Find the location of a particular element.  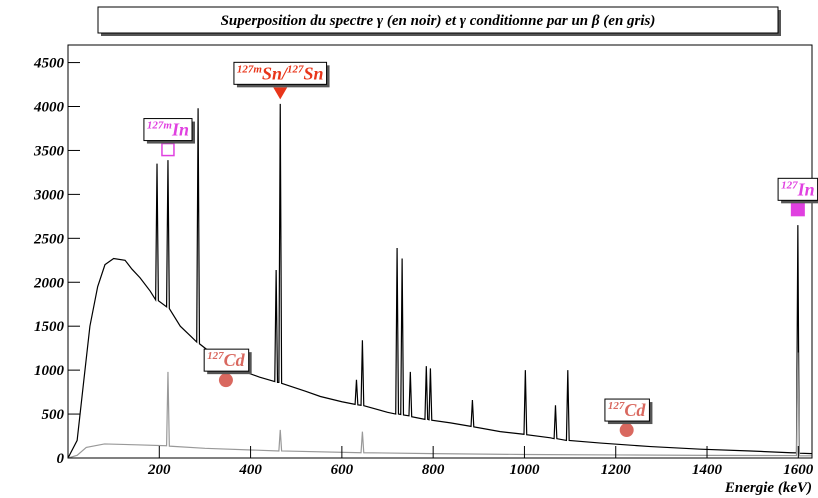

y-tick-label: 4500 is located at coordinates (49, 64).